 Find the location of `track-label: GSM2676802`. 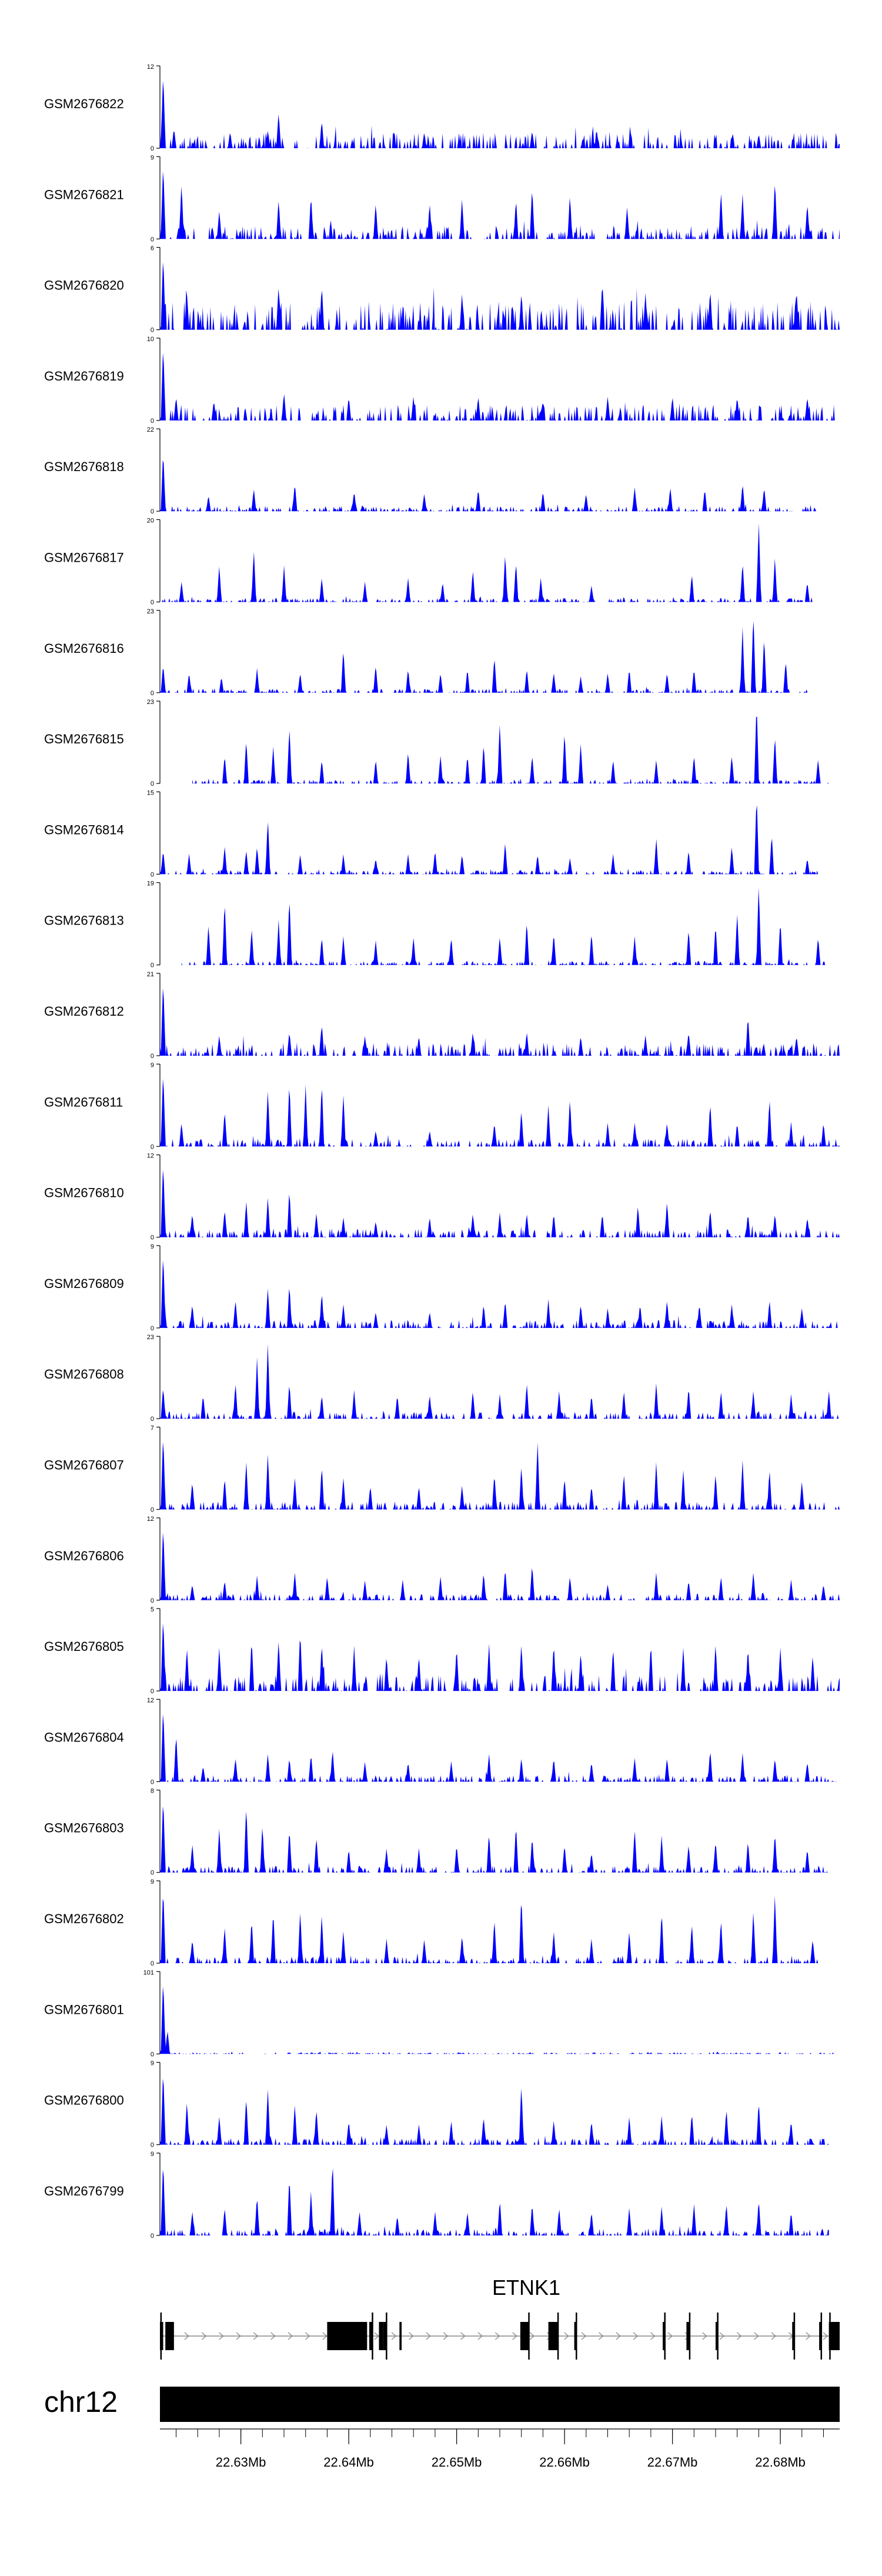

track-label: GSM2676802 is located at coordinates (84, 1918).